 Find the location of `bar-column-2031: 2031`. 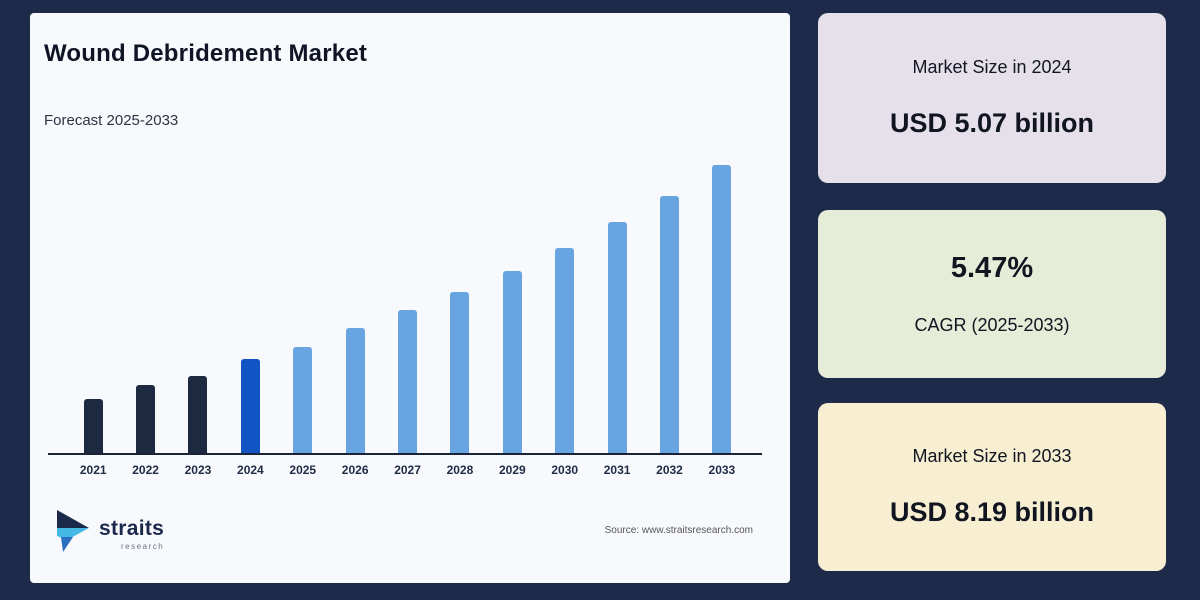

bar-column-2031: 2031 is located at coordinates (617, 320).